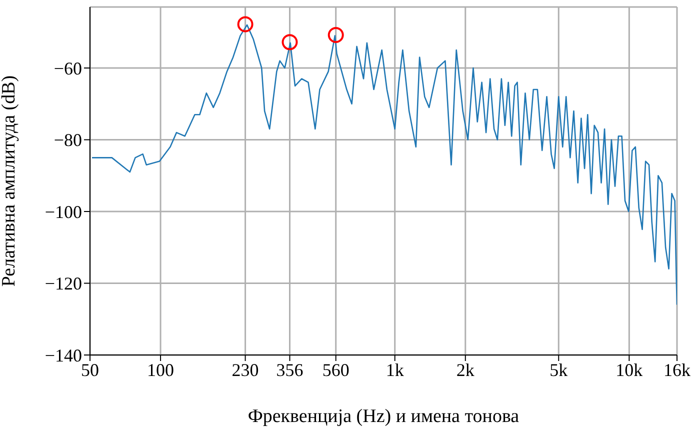 The image size is (697, 430). I want to click on y-axis-title: Релативна амплитуда (dB), so click(10, 181).